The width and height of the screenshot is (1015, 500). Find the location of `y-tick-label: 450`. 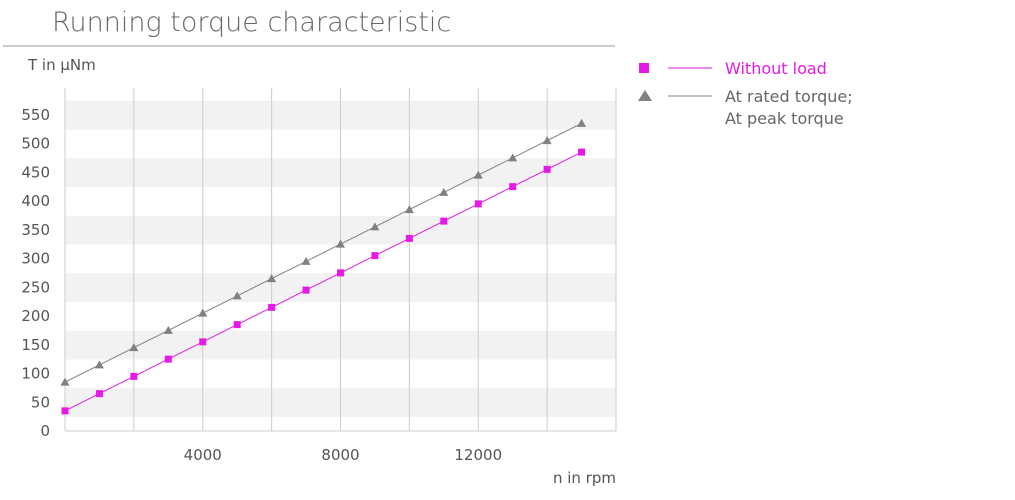

y-tick-label: 450 is located at coordinates (35, 172).